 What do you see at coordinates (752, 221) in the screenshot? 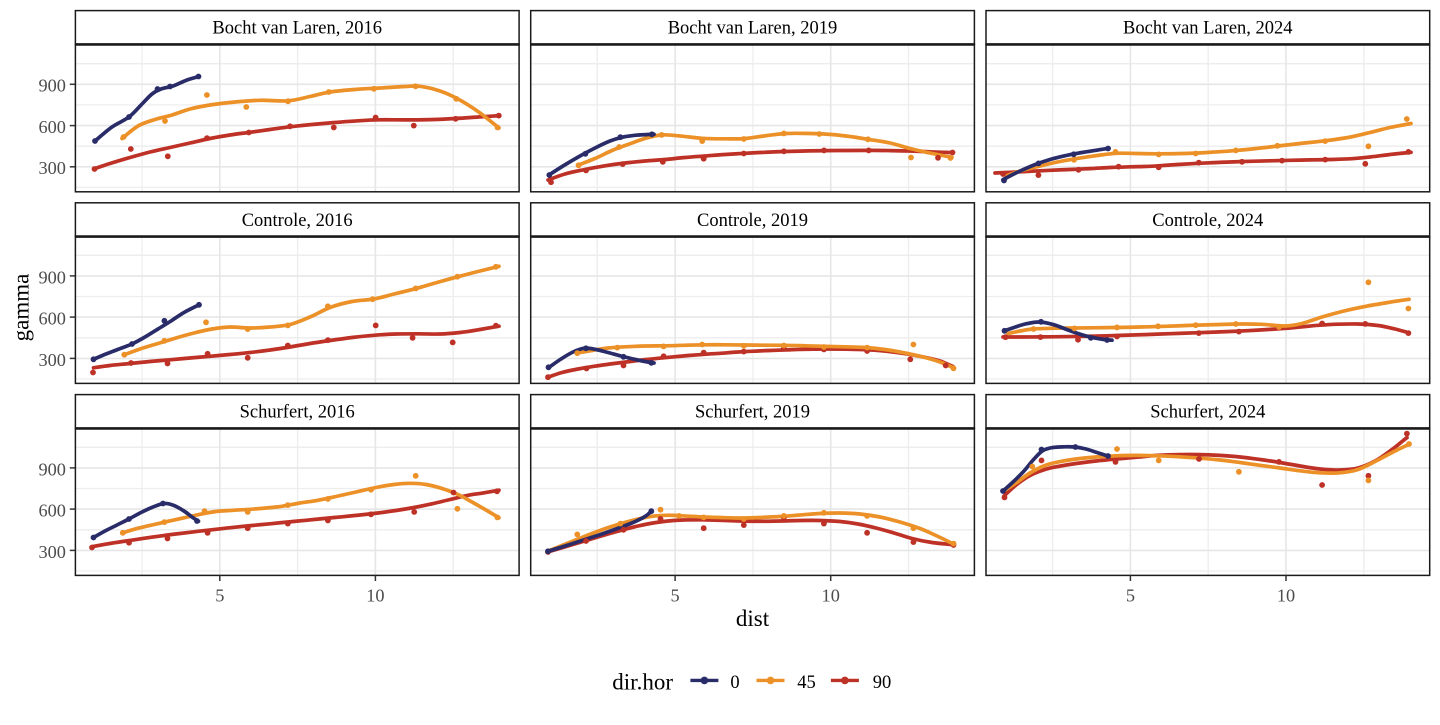
I see `svg-text: Controle, 2019` at bounding box center [752, 221].